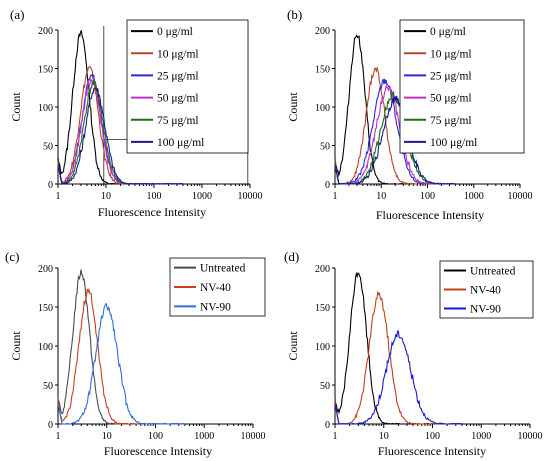 The image size is (550, 461). I want to click on panel-label: (b), so click(294, 14).